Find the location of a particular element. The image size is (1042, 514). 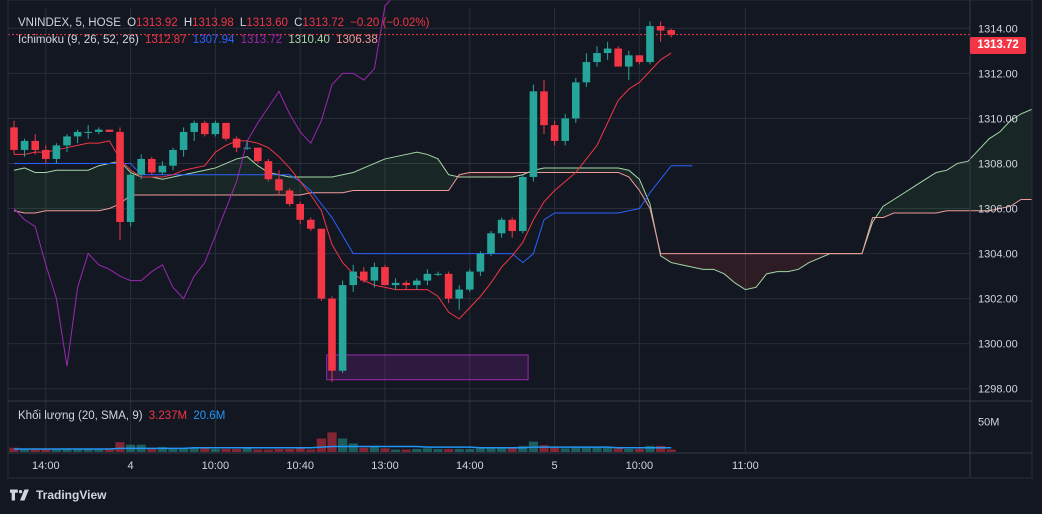

volume-legend: Khối lượng (20, SMA, 9) 3.237M 20.6M is located at coordinates (123, 416).